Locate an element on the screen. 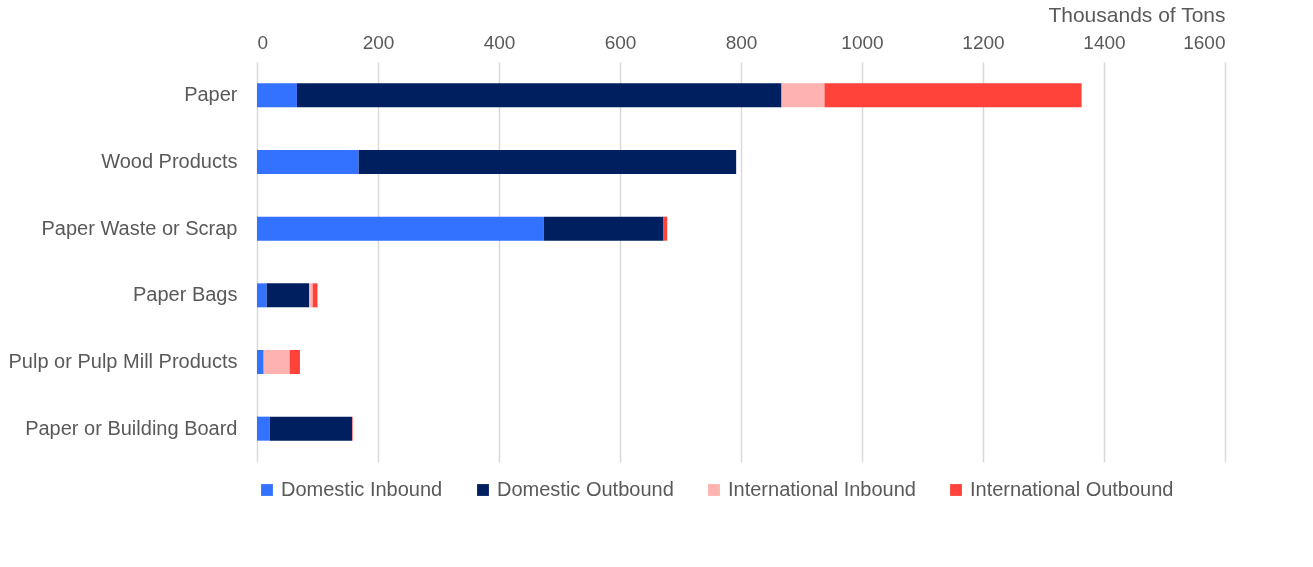  y-tick-label: Paper is located at coordinates (211, 94).